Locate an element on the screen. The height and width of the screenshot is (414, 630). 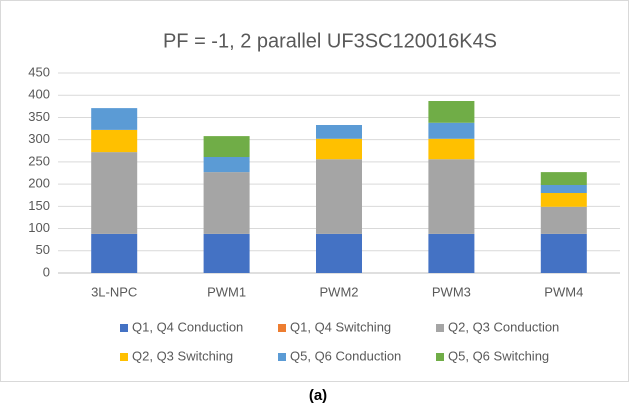
legend-label: Q5, Q6 Switching is located at coordinates (498, 355).